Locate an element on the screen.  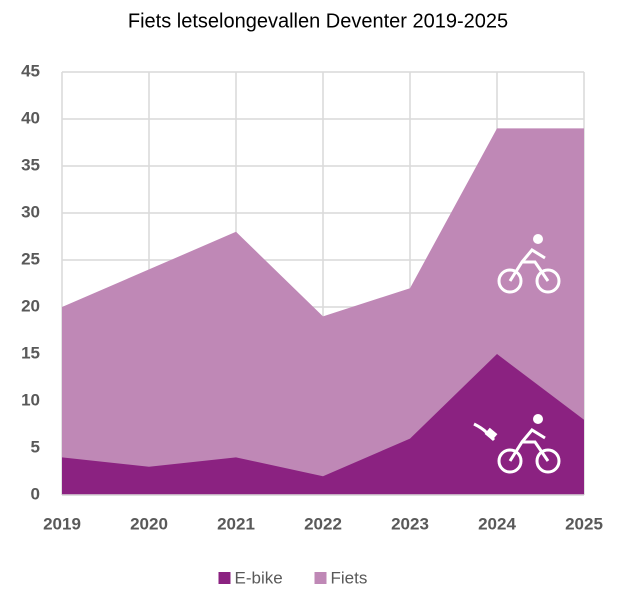
x-tick-label: 2020 is located at coordinates (149, 523).